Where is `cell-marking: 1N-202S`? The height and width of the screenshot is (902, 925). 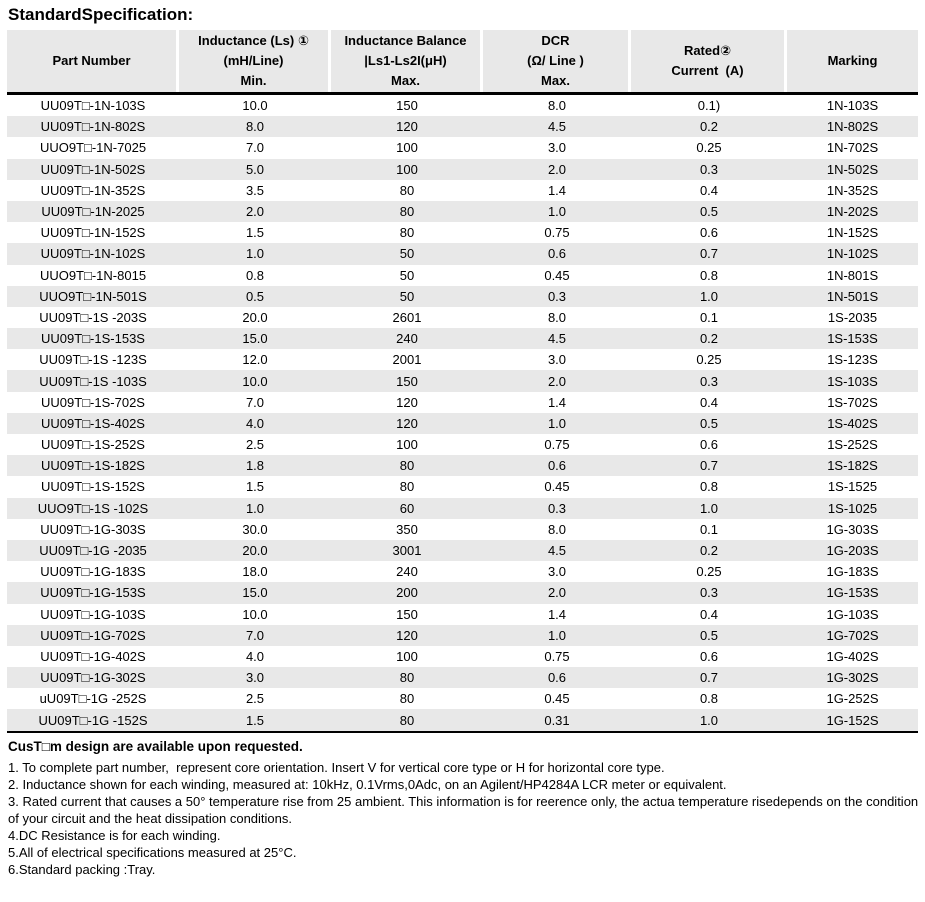 cell-marking: 1N-202S is located at coordinates (852, 212).